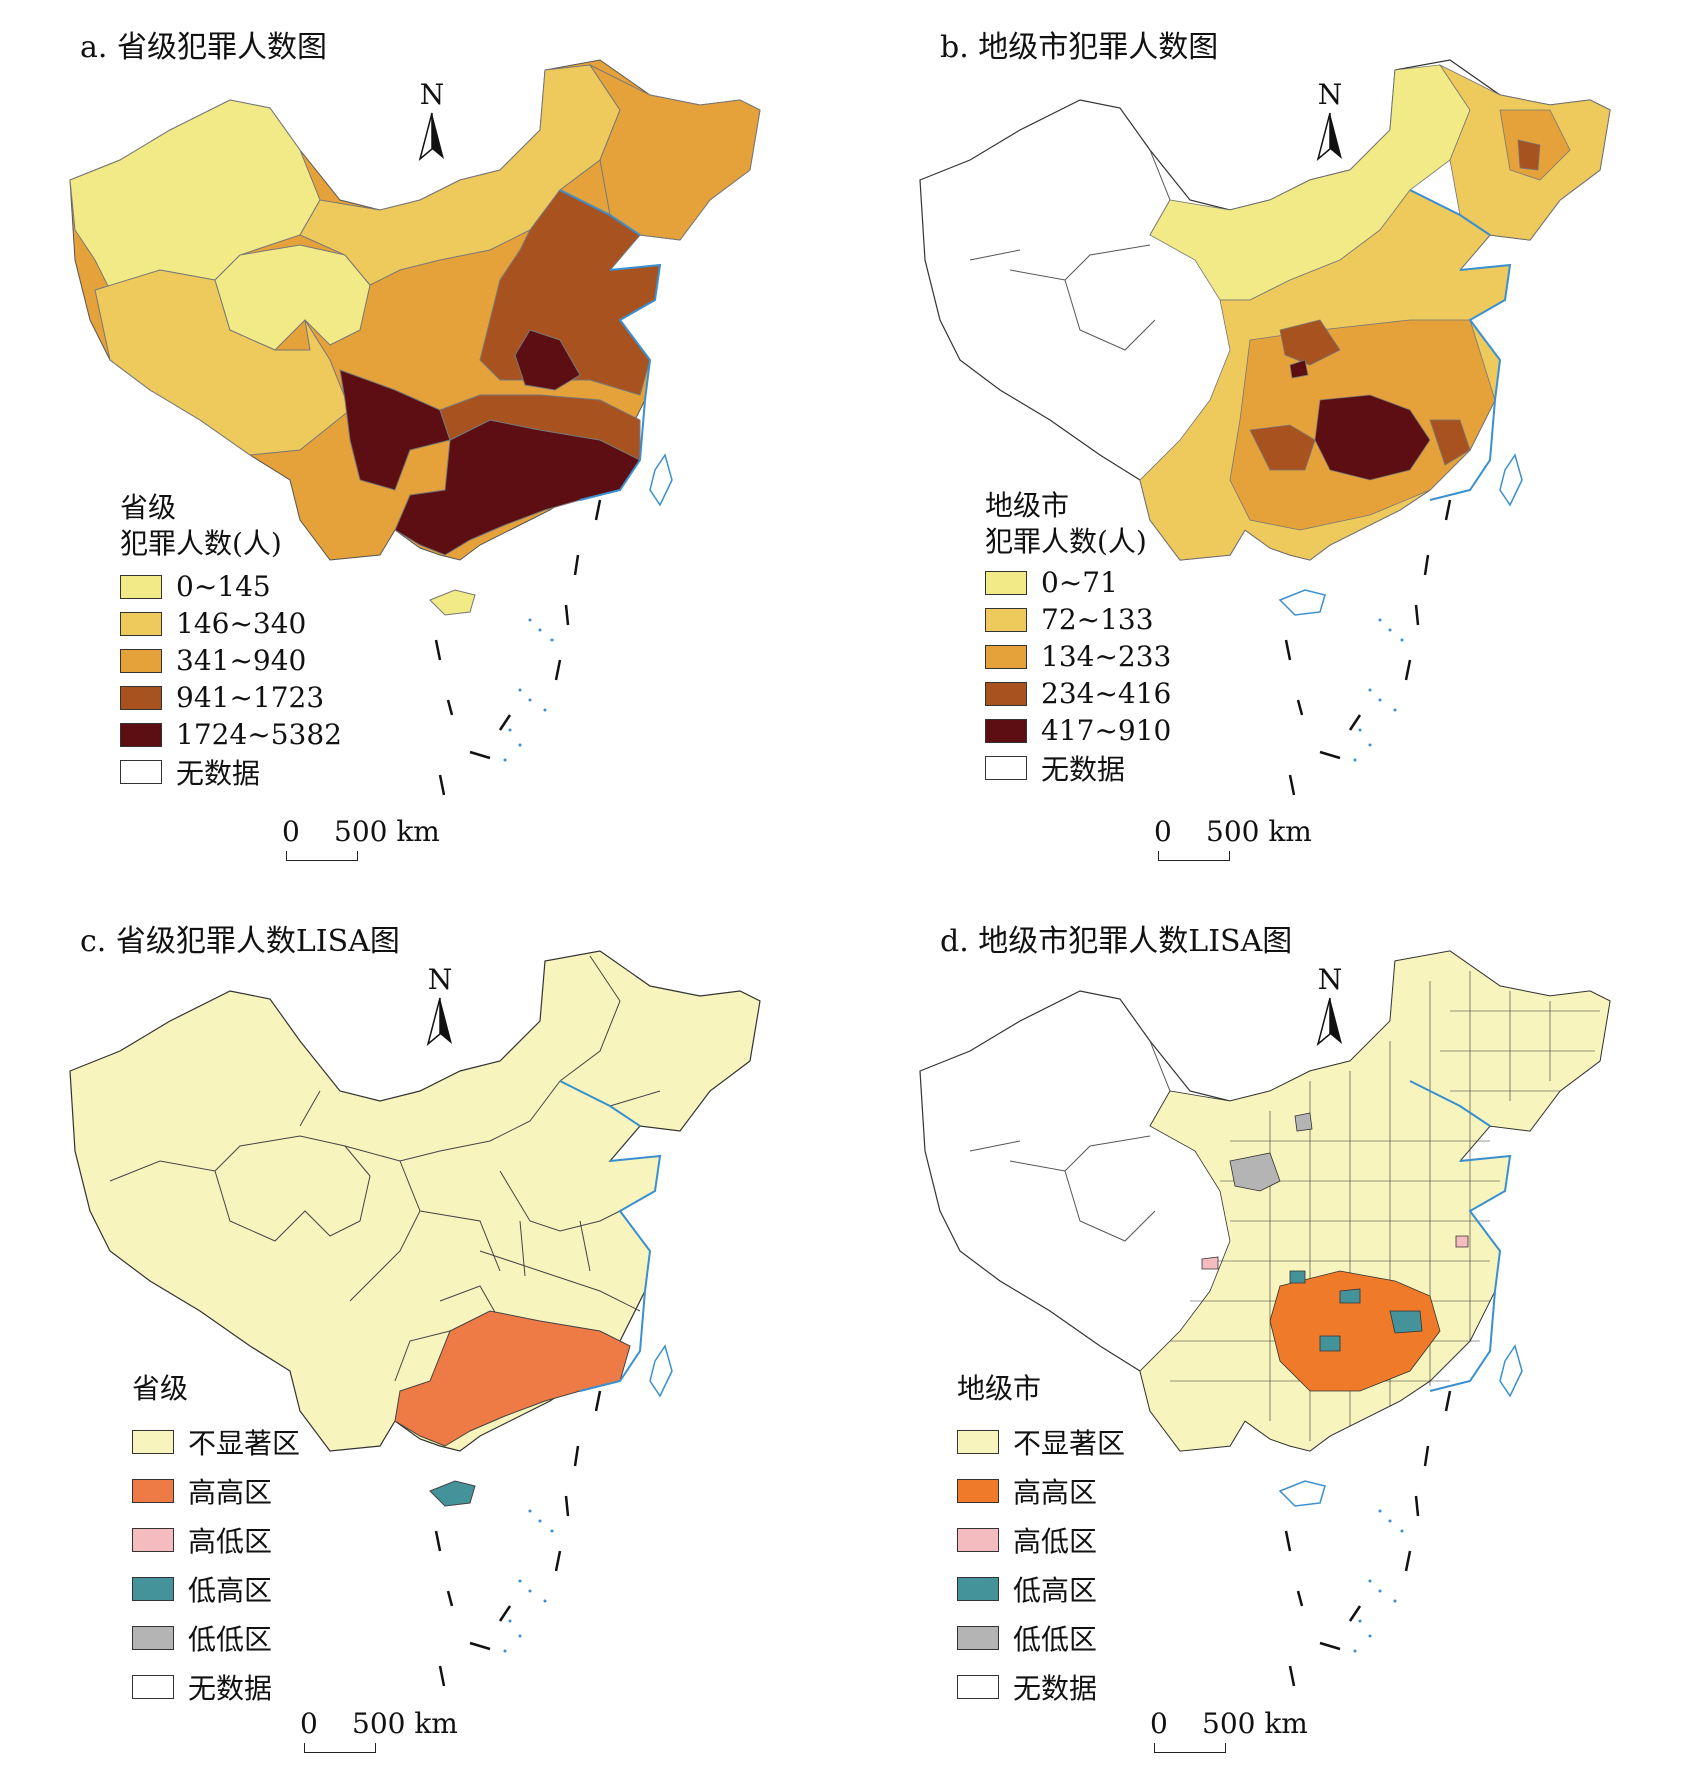 The image size is (1701, 1783). What do you see at coordinates (292, 297) in the screenshot?
I see `region-qinghai` at bounding box center [292, 297].